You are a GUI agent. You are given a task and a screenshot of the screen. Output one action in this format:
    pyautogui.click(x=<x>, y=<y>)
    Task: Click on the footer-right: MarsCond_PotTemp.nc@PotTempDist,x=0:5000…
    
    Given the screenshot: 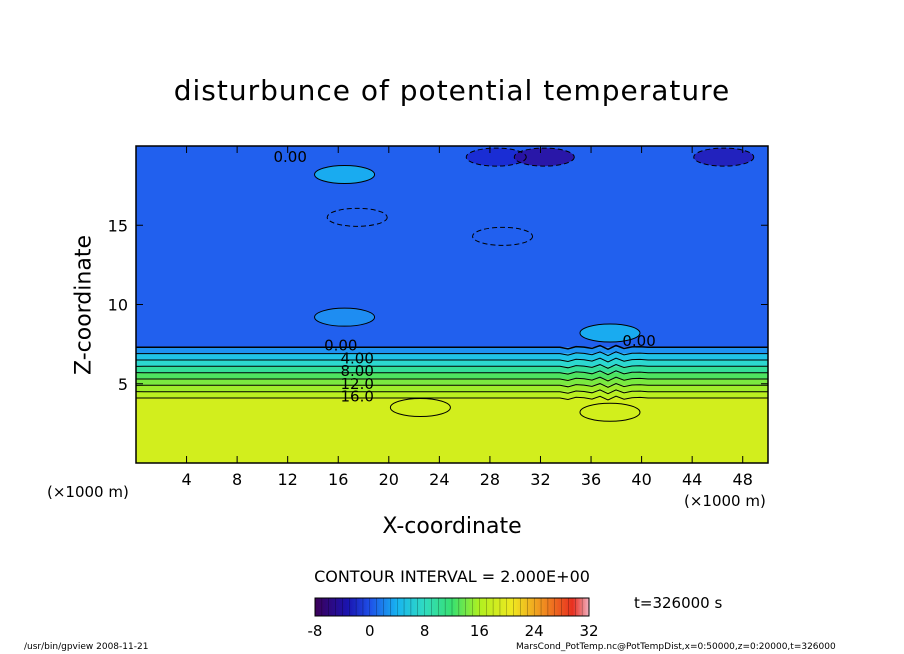 What is the action you would take?
    pyautogui.click(x=676, y=647)
    